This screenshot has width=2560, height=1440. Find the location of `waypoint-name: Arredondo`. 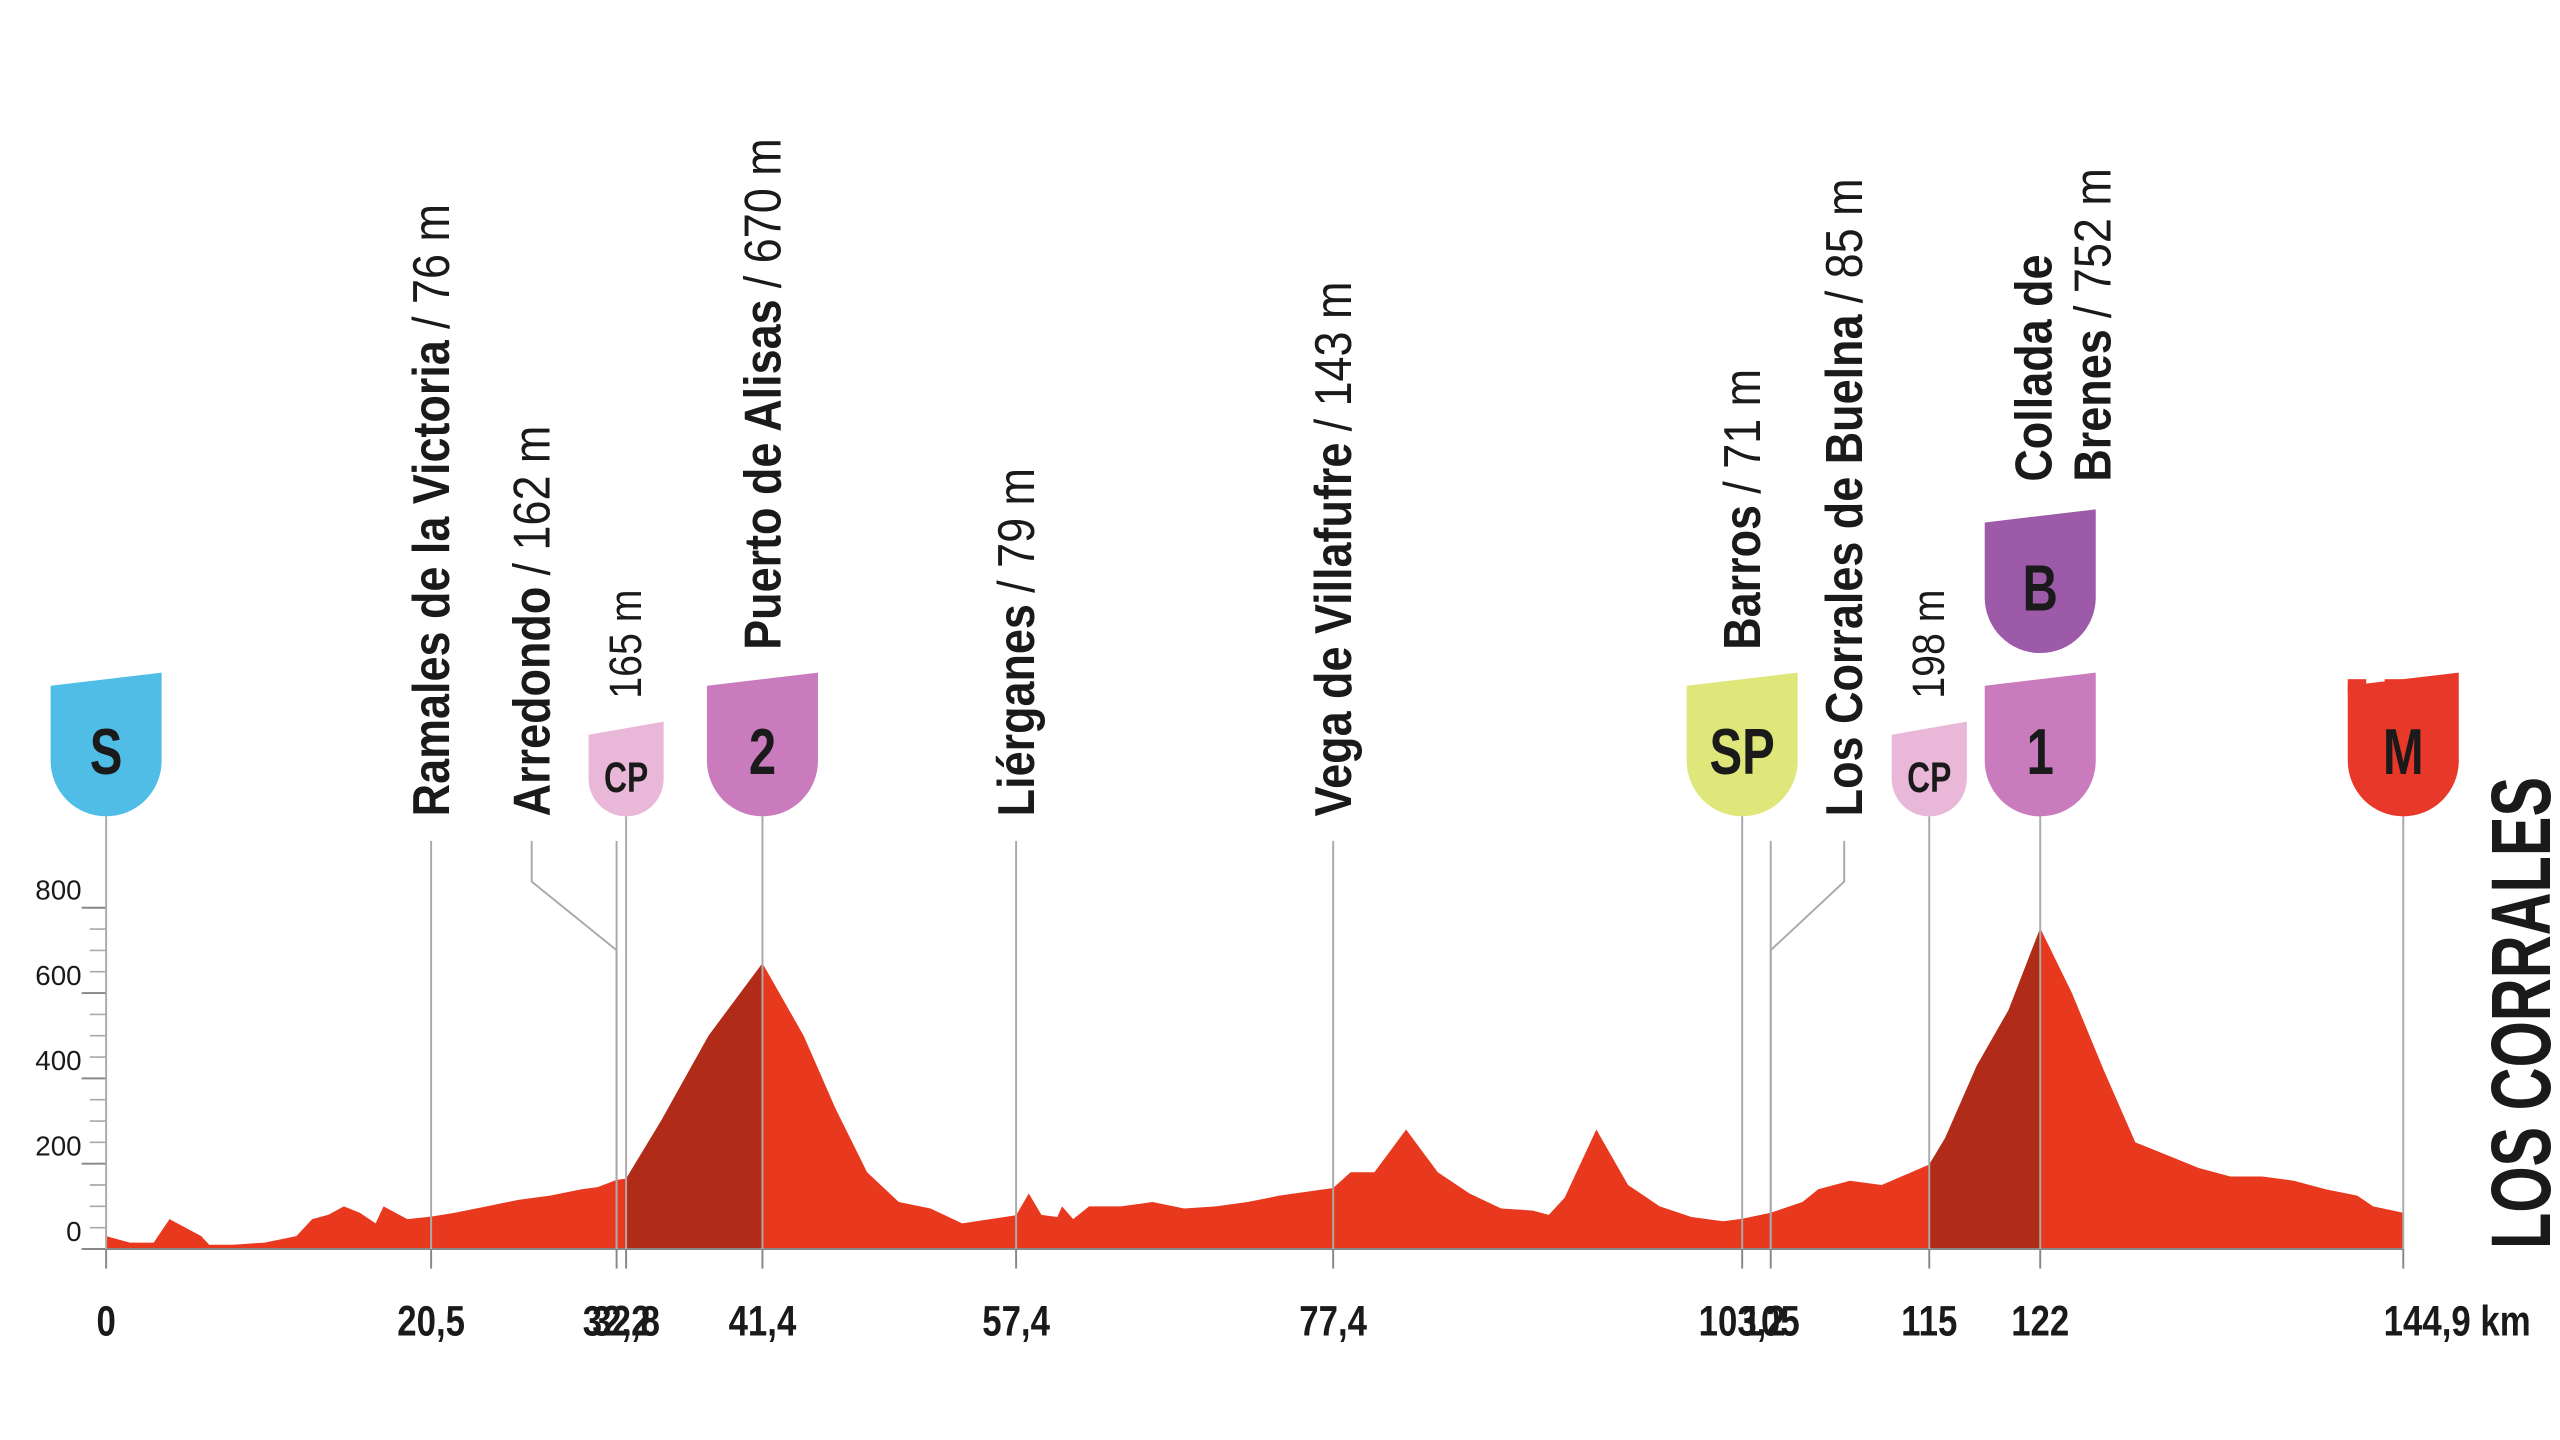

waypoint-name: Arredondo is located at coordinates (533, 702).